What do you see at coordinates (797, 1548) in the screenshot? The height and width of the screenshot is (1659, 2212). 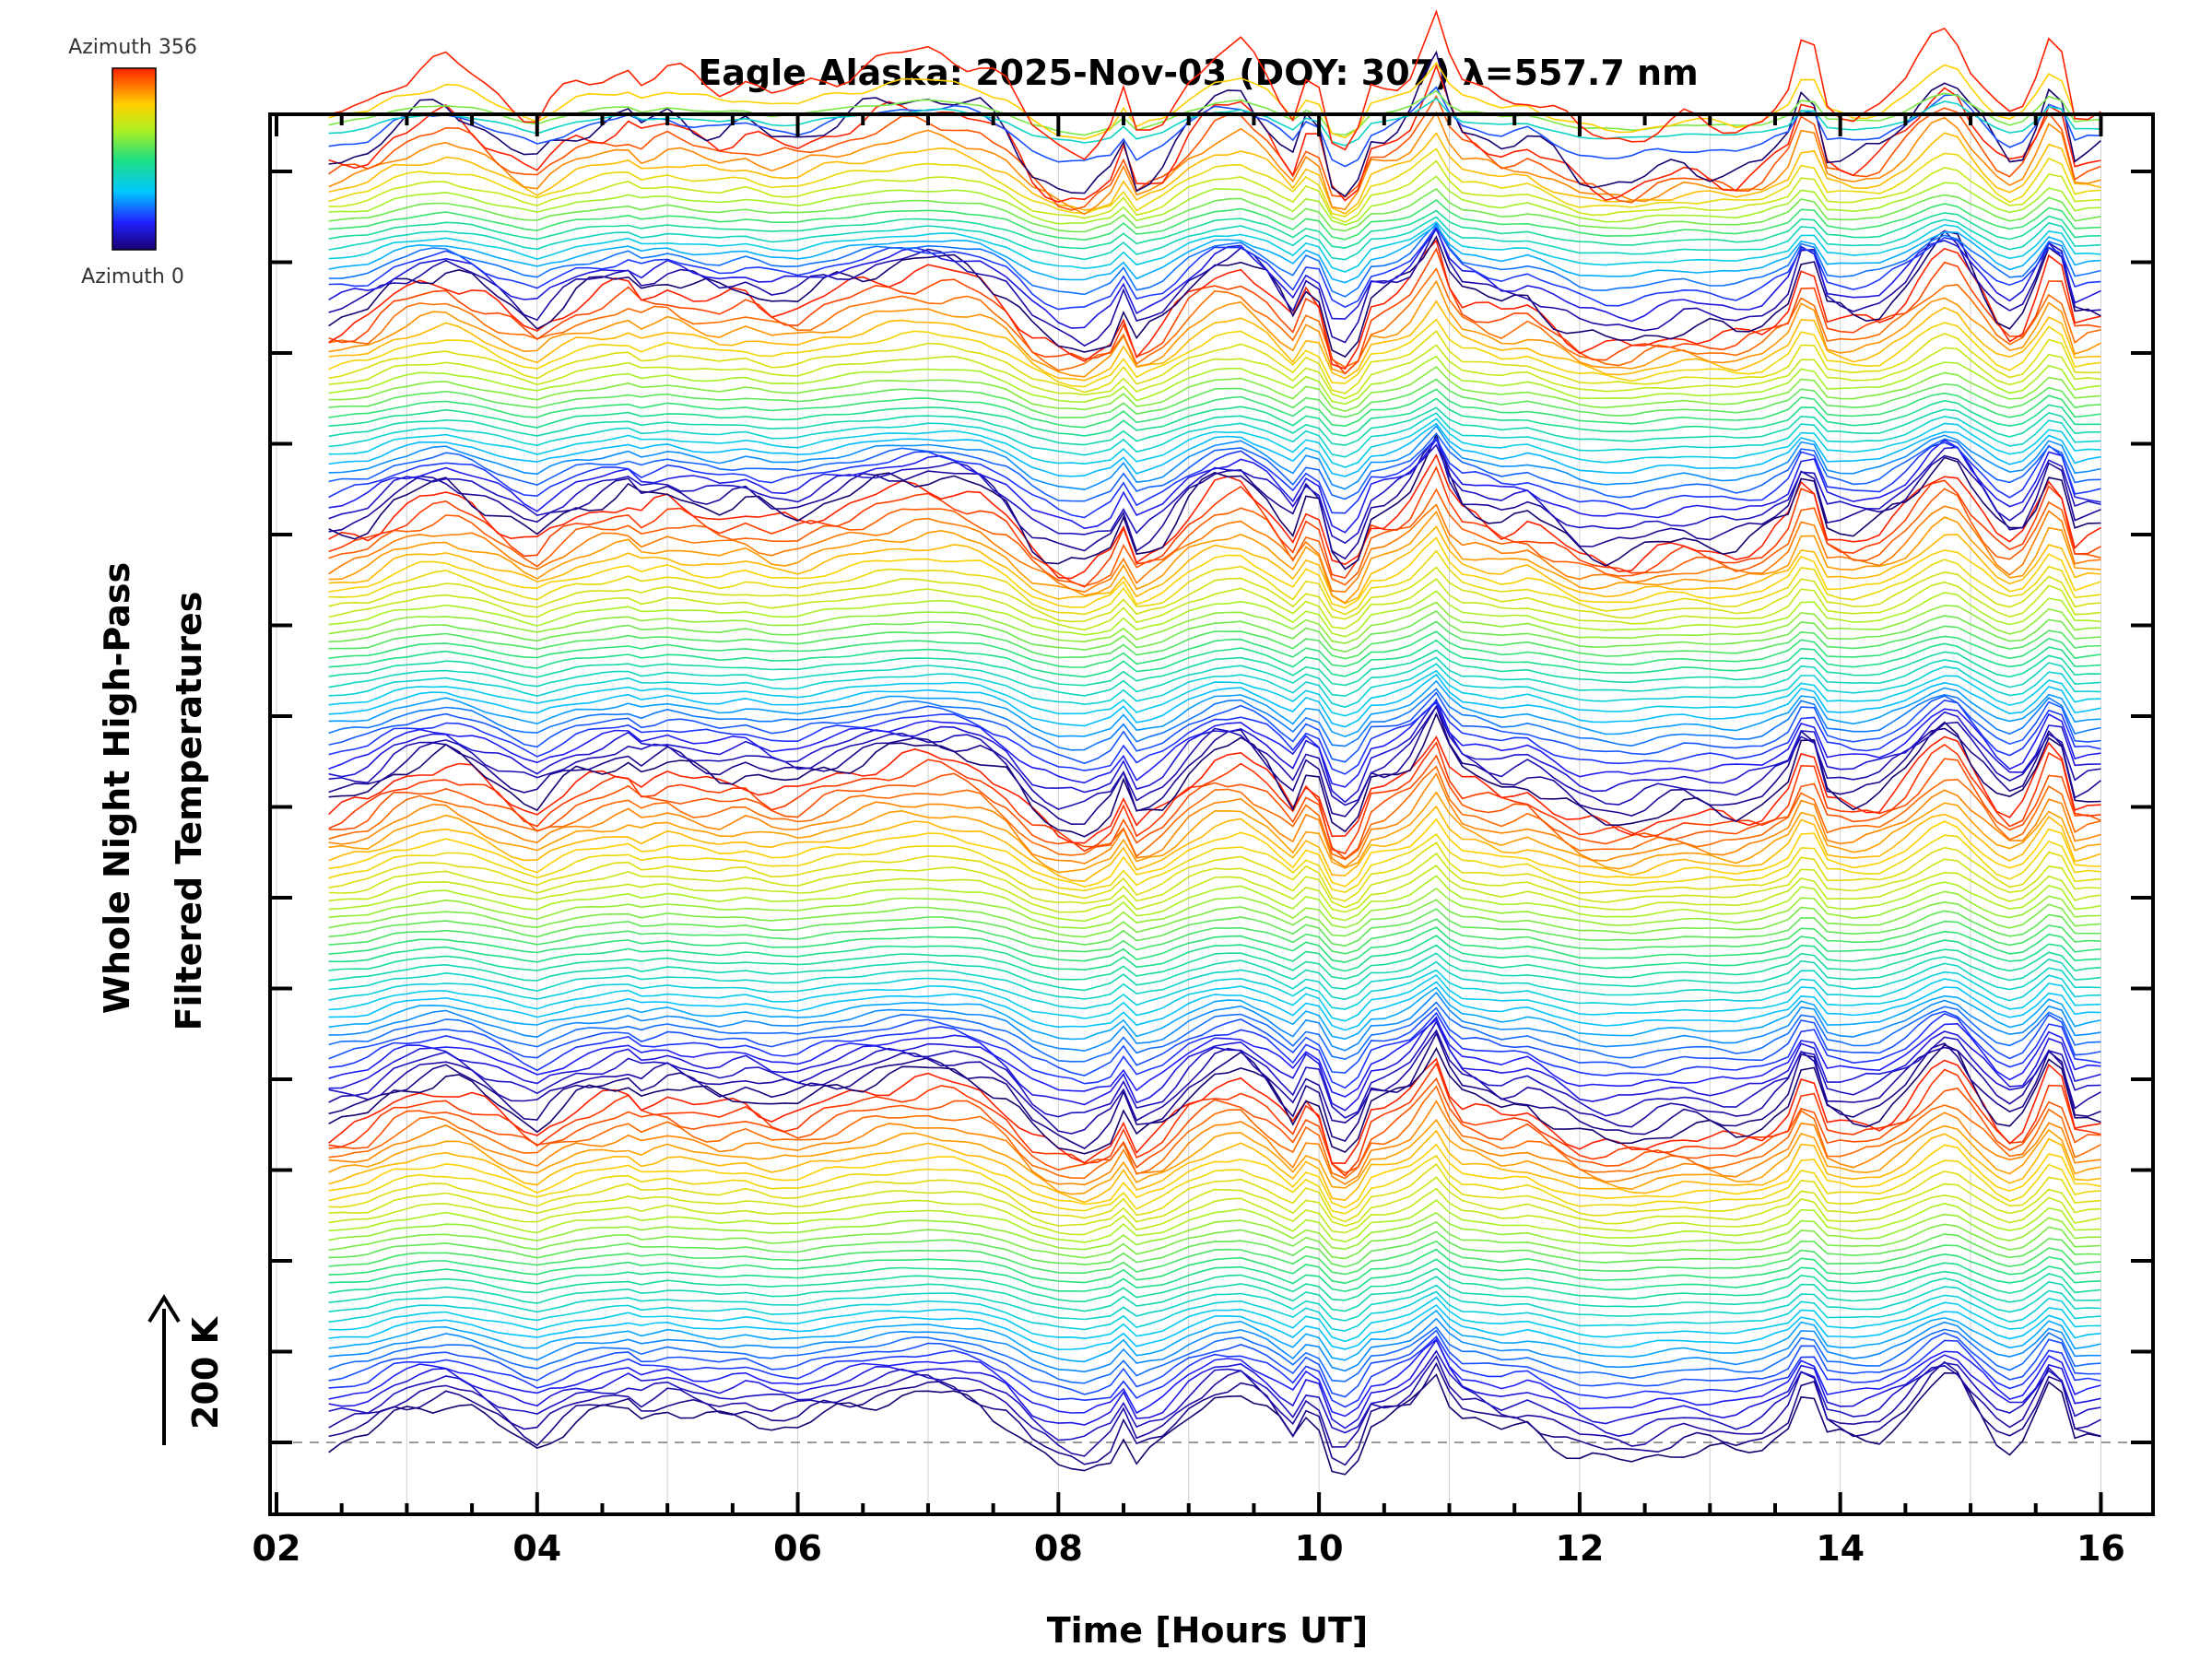 I see `x-tick-label: 06` at bounding box center [797, 1548].